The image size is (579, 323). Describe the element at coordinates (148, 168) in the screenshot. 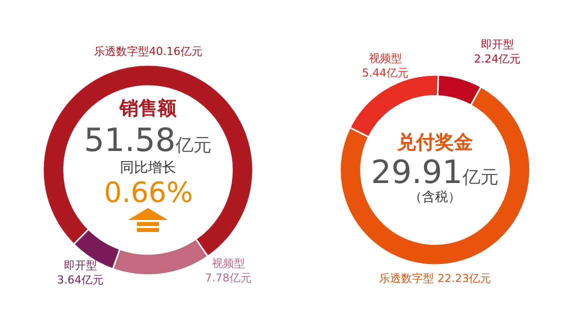

I see `text: 同比增长` at that location.